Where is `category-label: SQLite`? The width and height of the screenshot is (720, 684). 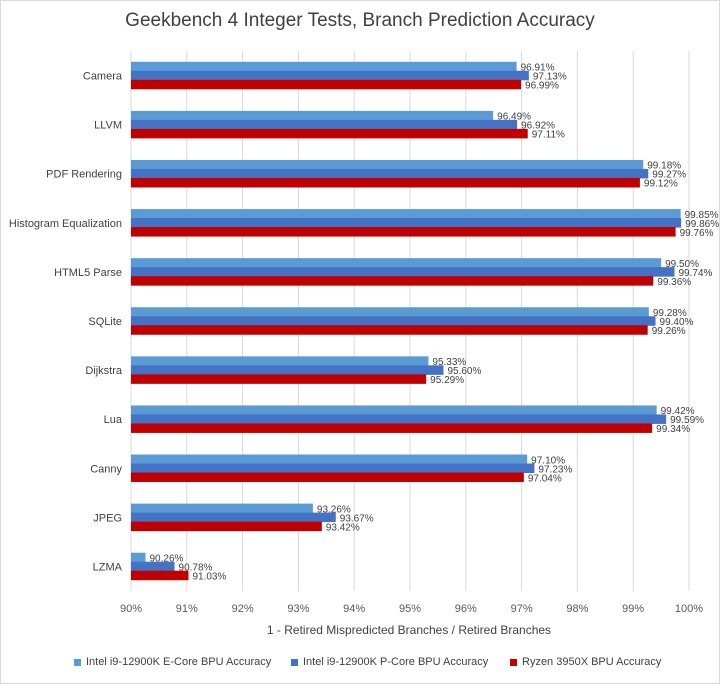
category-label: SQLite is located at coordinates (105, 322).